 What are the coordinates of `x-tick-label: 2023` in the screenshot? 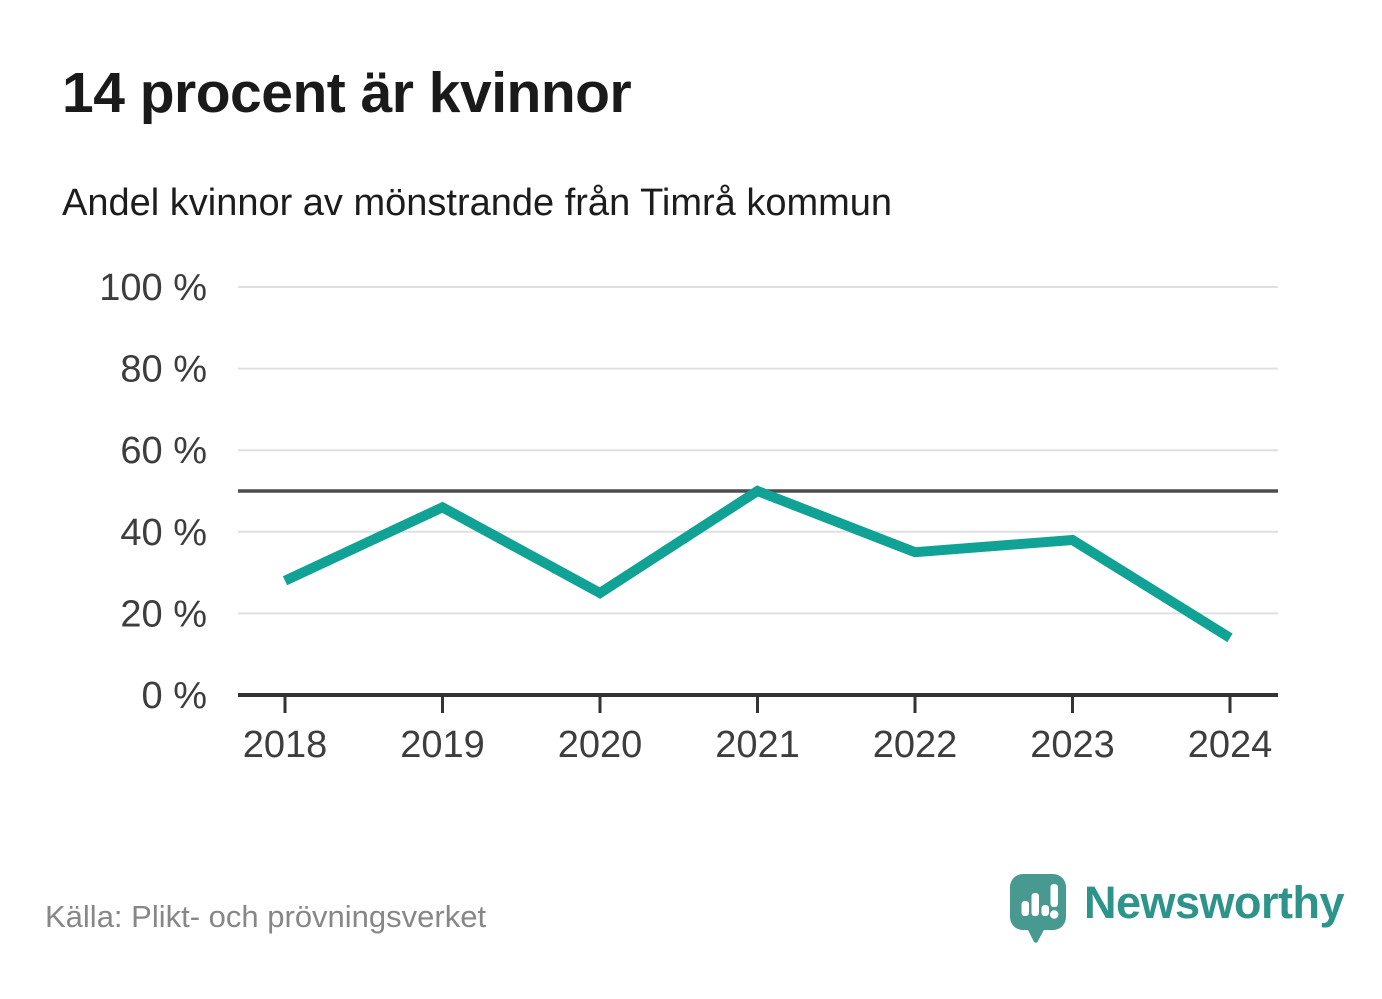 It's located at (1072, 745).